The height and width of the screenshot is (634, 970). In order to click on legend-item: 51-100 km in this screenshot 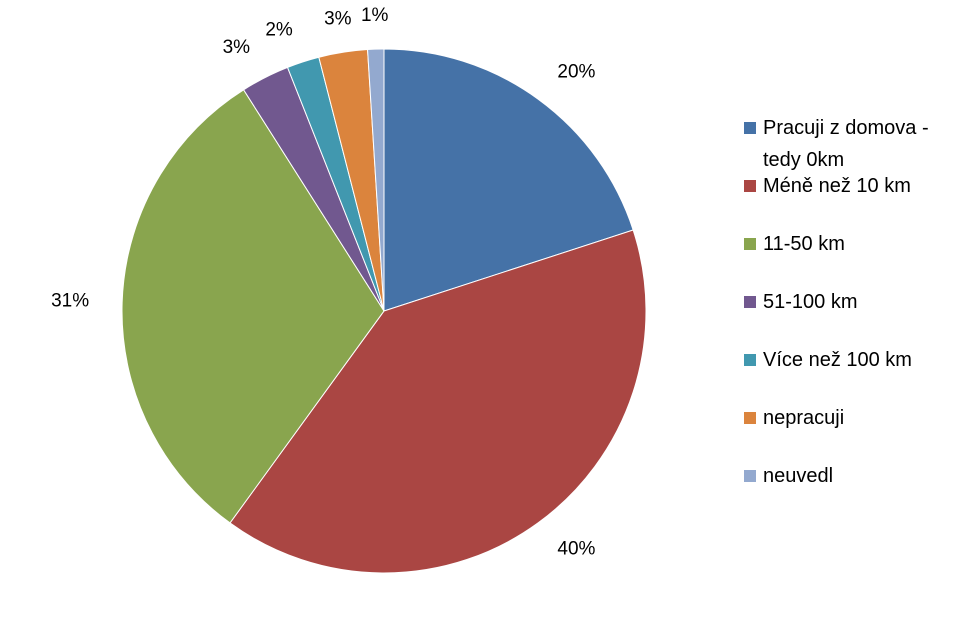, I will do `click(847, 302)`.